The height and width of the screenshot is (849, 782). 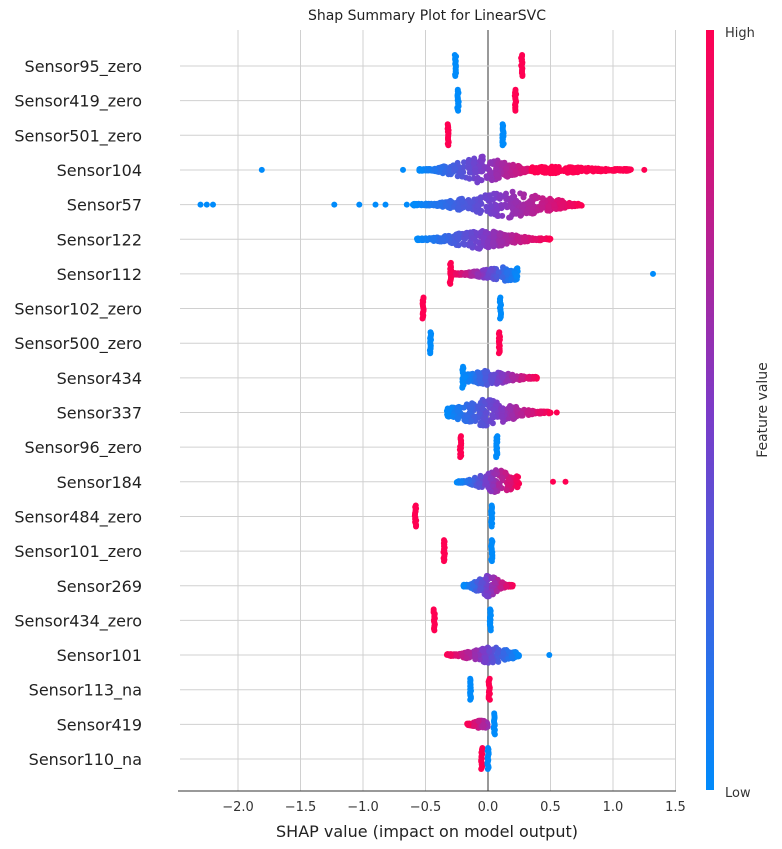 I want to click on x-tick-label: 1.5, so click(x=675, y=807).